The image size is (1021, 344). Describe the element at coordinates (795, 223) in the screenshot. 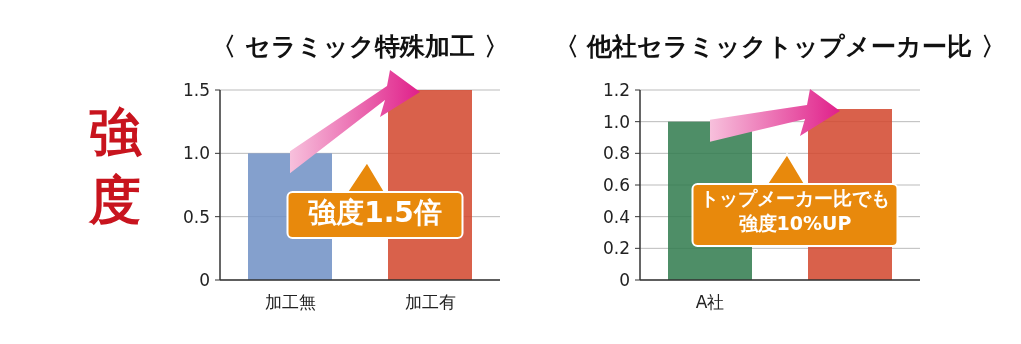

I see `annotation: 強度10%UP` at that location.